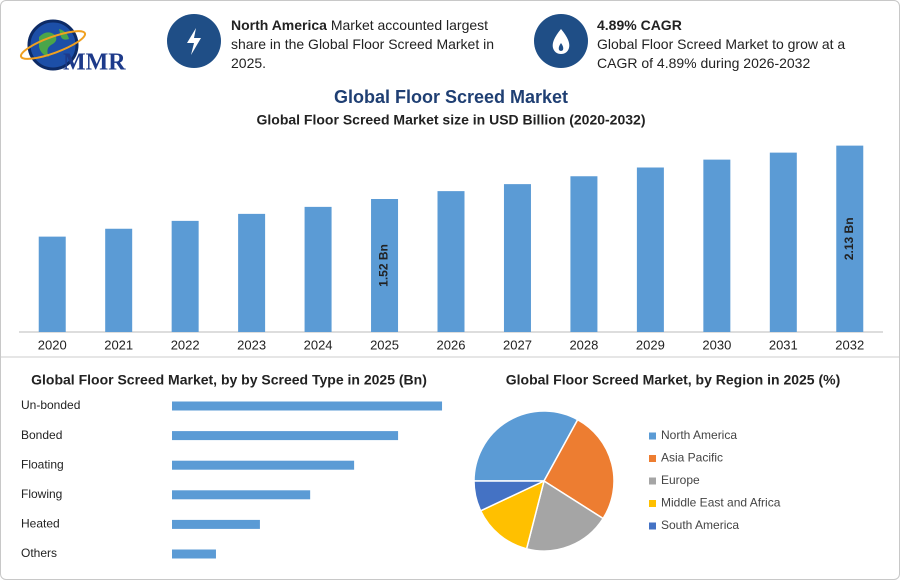 The width and height of the screenshot is (900, 580). Describe the element at coordinates (561, 41) in the screenshot. I see `drop-icon` at that location.